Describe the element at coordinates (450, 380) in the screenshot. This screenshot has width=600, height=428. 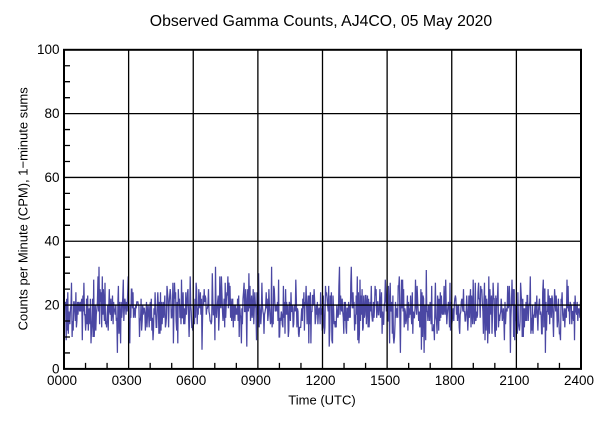
I see `svg-text: 1800` at that location.